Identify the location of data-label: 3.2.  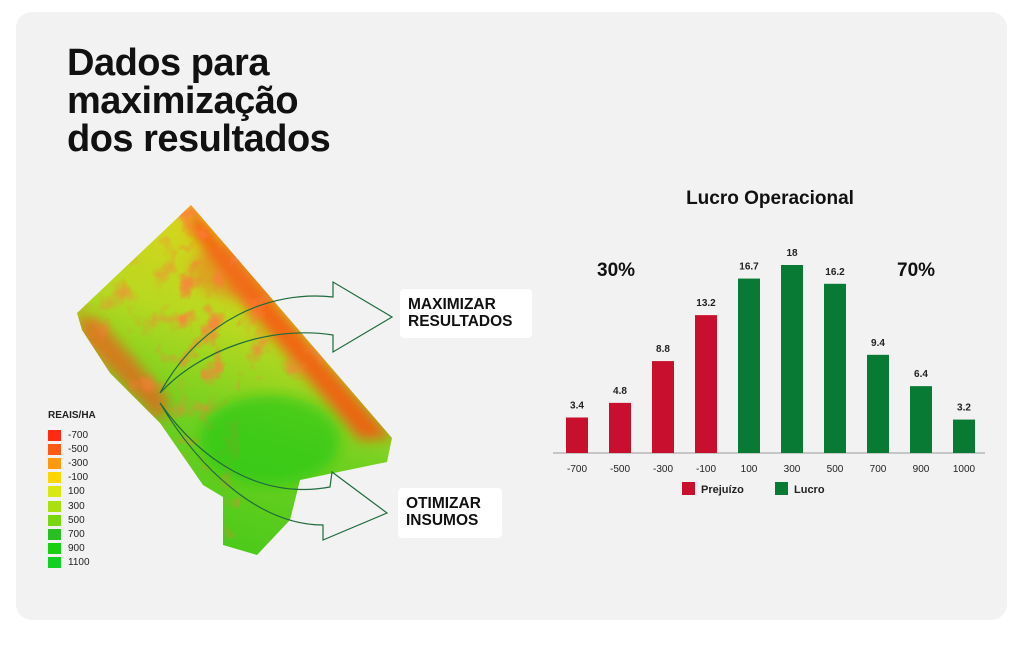
(964, 408).